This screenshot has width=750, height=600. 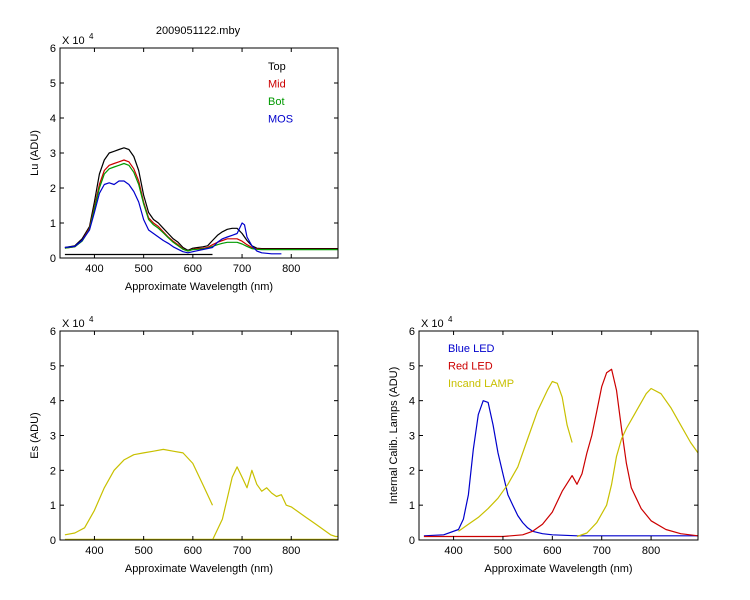 What do you see at coordinates (394, 436) in the screenshot?
I see `y-axis-label: Internal Calib. Lamps (ADU)` at bounding box center [394, 436].